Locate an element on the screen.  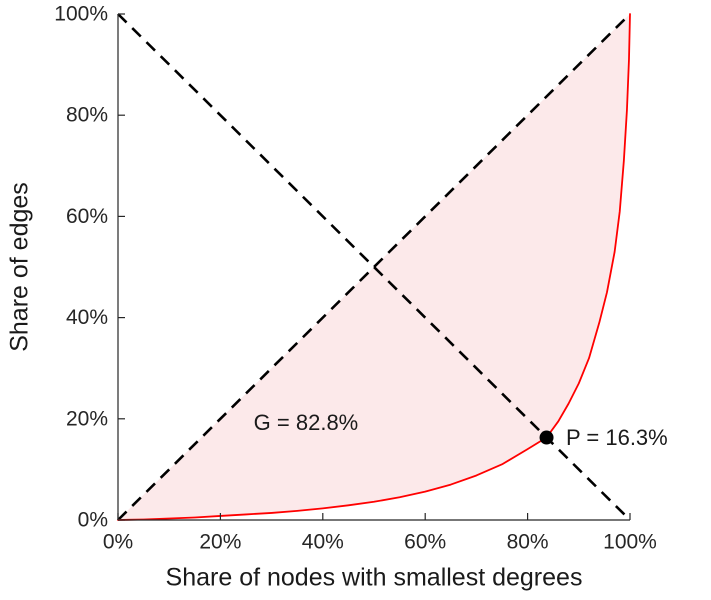
x-tick-label: 40% is located at coordinates (323, 541).